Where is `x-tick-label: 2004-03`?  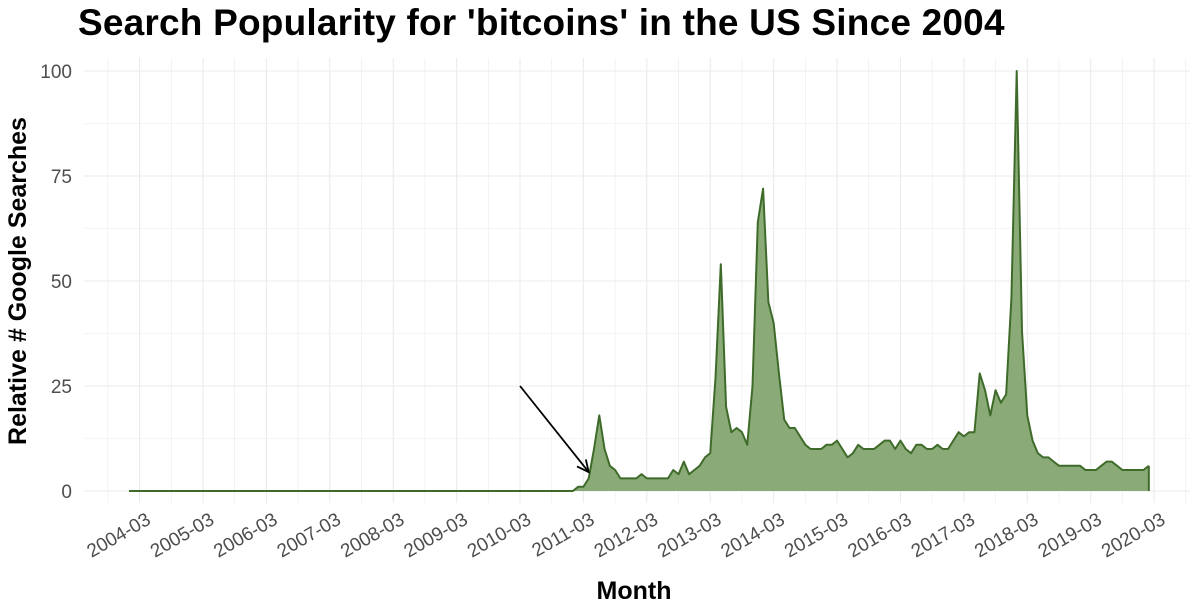
x-tick-label: 2004-03 is located at coordinates (119, 535).